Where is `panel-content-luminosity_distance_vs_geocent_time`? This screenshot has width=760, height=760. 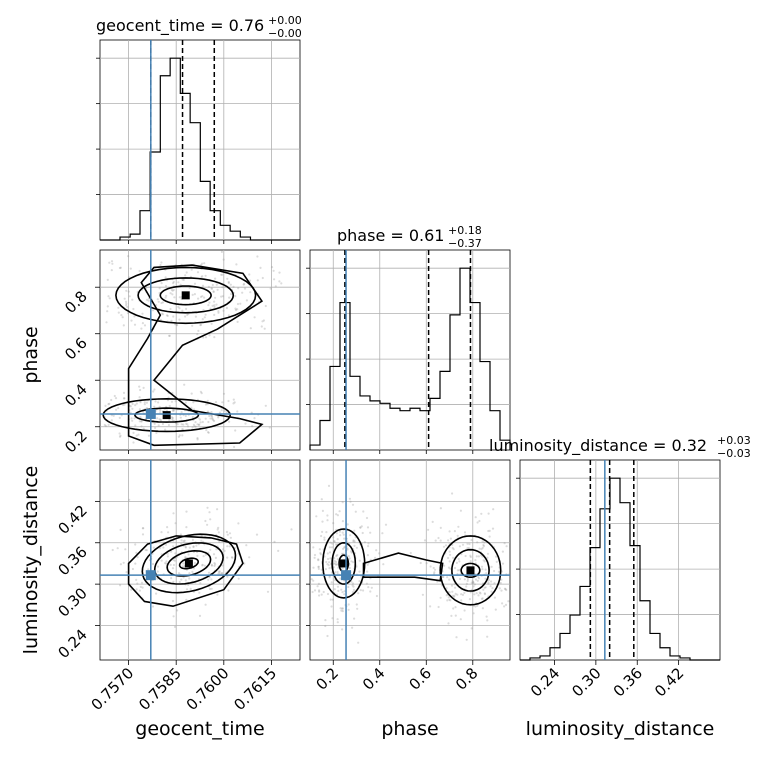 panel-content-luminosity_distance_vs_geocent_time is located at coordinates (200, 560).